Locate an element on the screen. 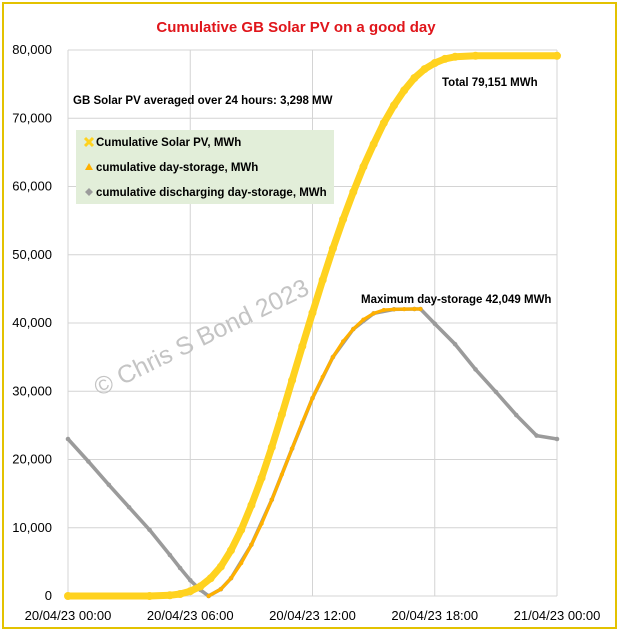 Image resolution: width=621 pixels, height=633 pixels. legend-marker-diamond is located at coordinates (89, 192).